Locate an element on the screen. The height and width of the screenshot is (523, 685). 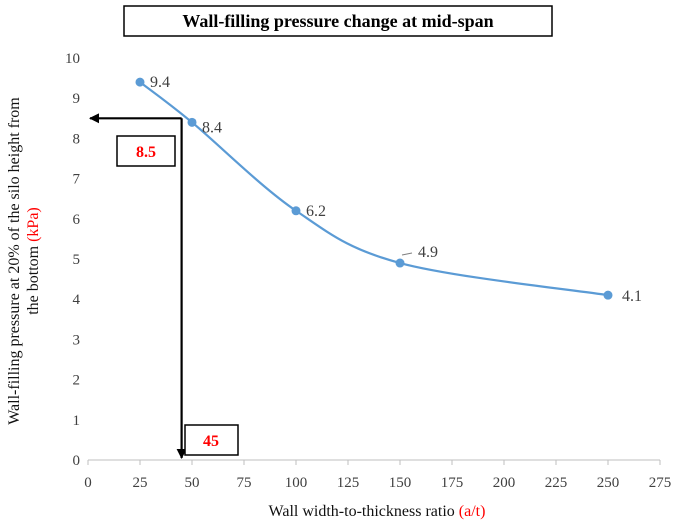
y-tick-label: 2 is located at coordinates (77, 381).